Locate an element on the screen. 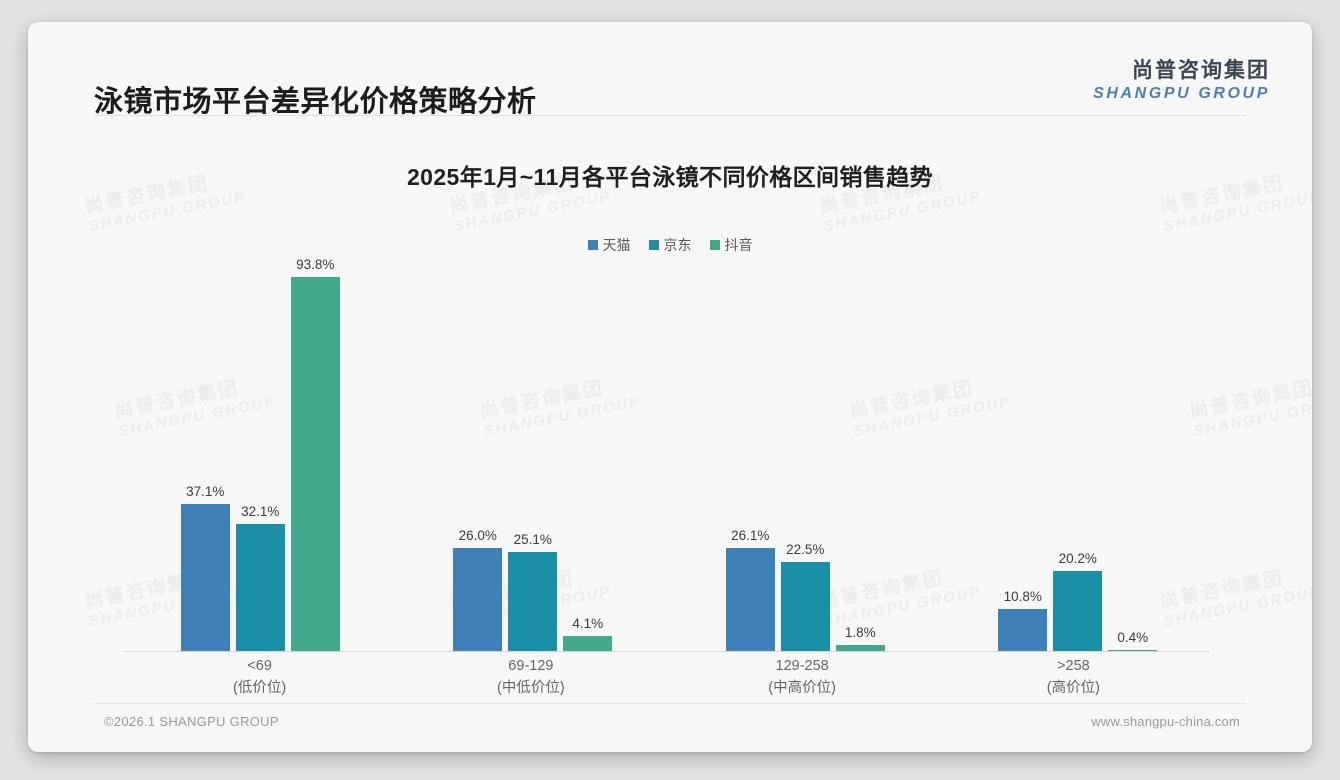 This screenshot has width=1340, height=780. bar-group-bars: 37.1% 32.1% 93.8% is located at coordinates (260, 452).